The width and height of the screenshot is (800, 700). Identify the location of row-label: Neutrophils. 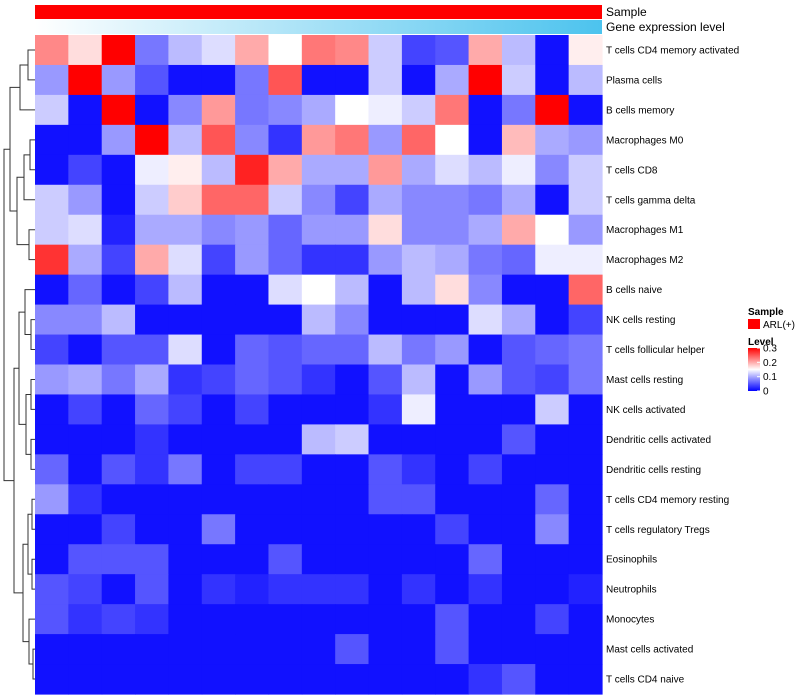
(631, 590).